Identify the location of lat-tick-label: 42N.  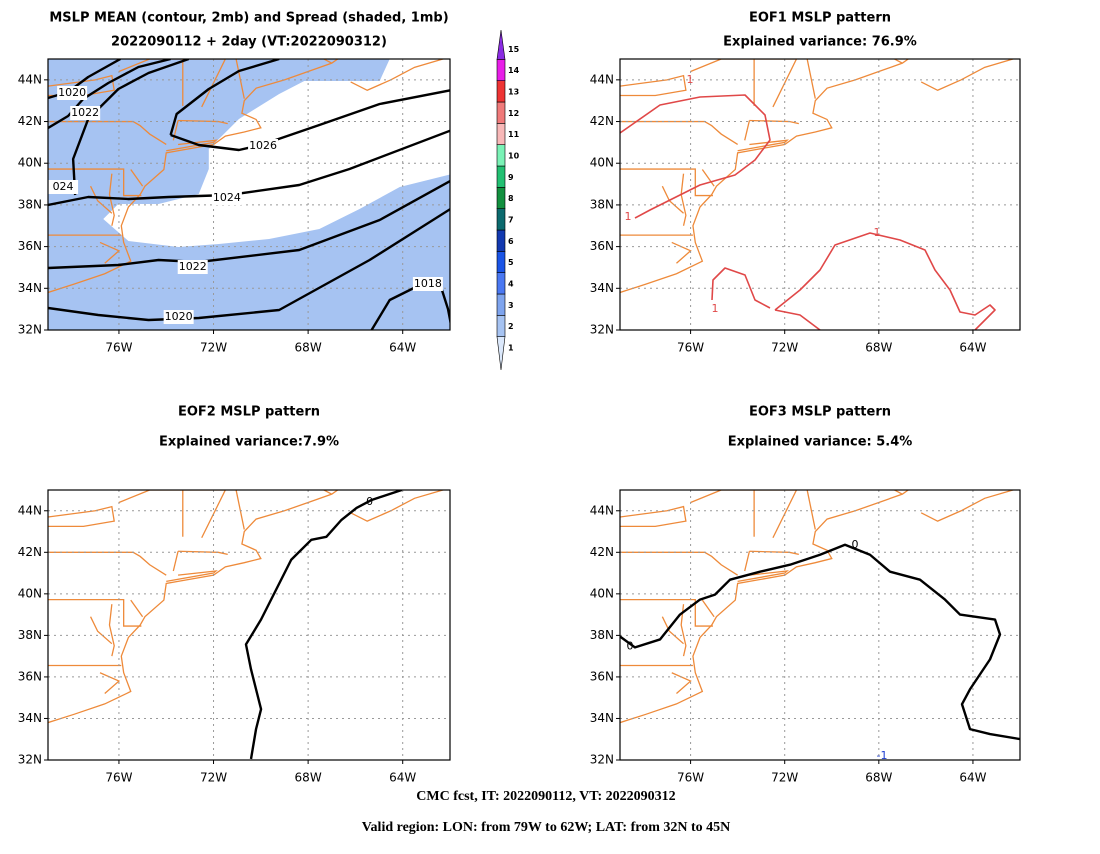
(30, 552).